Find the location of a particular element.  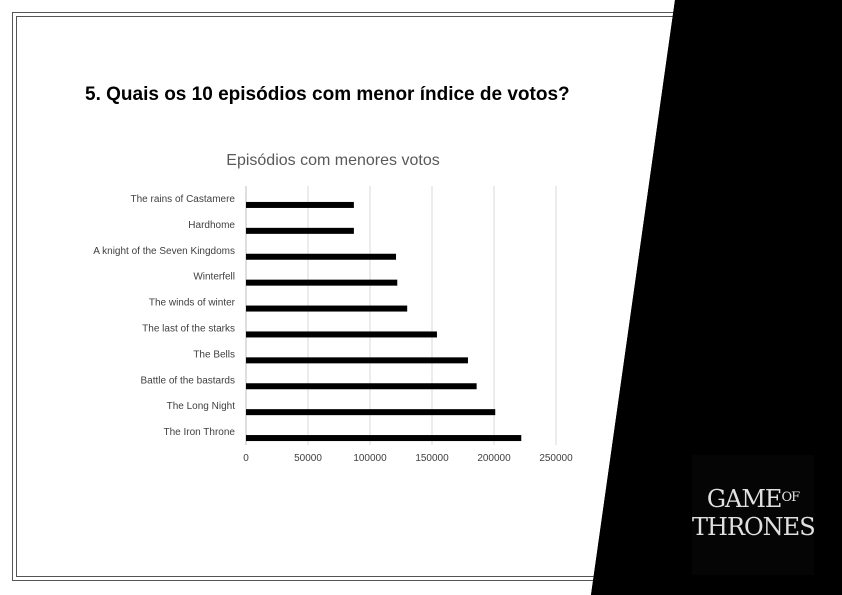

logo-line-2: THRONES is located at coordinates (754, 527).